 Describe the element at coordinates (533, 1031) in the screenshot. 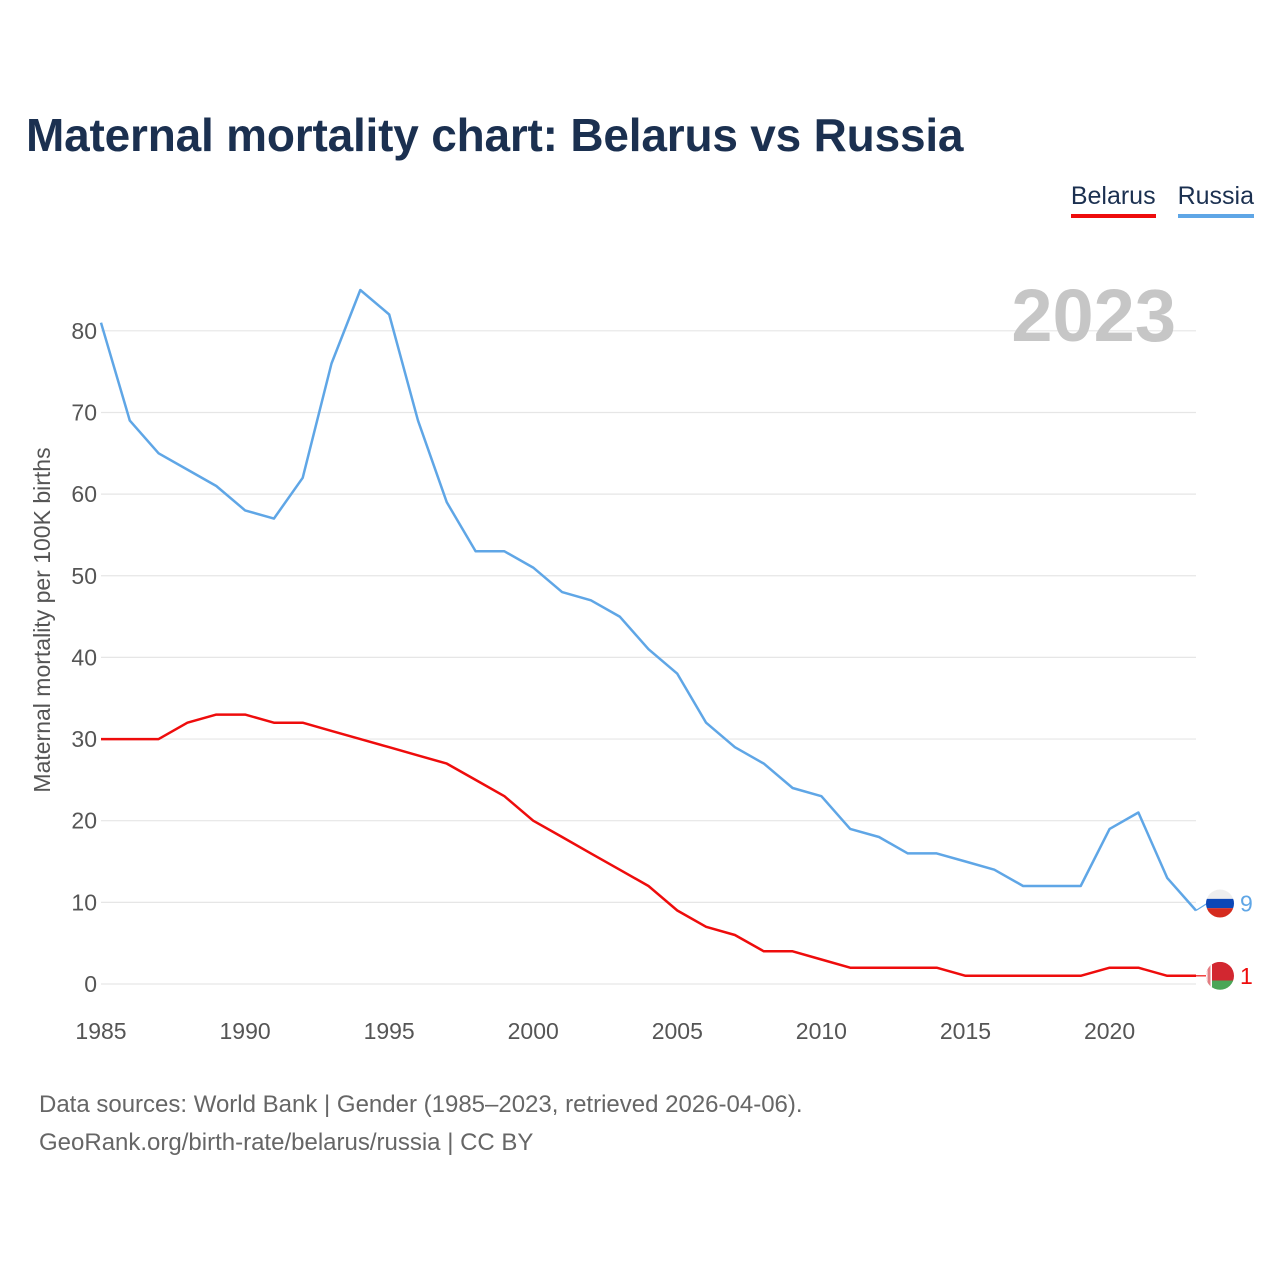

I see `x-tick-label: 2000` at that location.